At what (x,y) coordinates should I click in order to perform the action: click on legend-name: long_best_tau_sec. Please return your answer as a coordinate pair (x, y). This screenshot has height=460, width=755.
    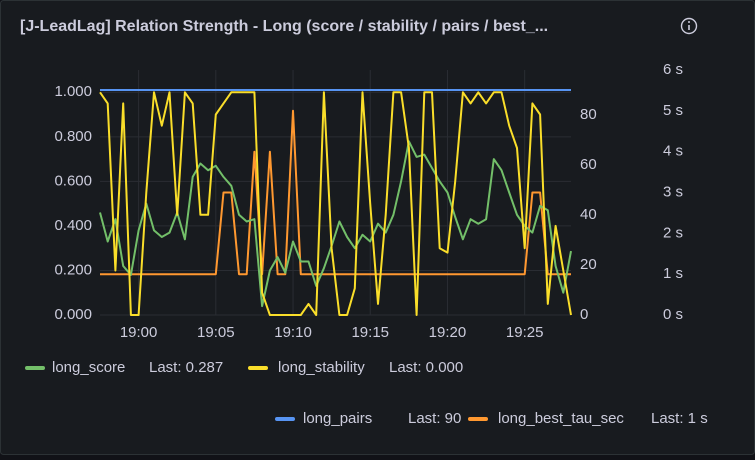
    Looking at the image, I should click on (561, 418).